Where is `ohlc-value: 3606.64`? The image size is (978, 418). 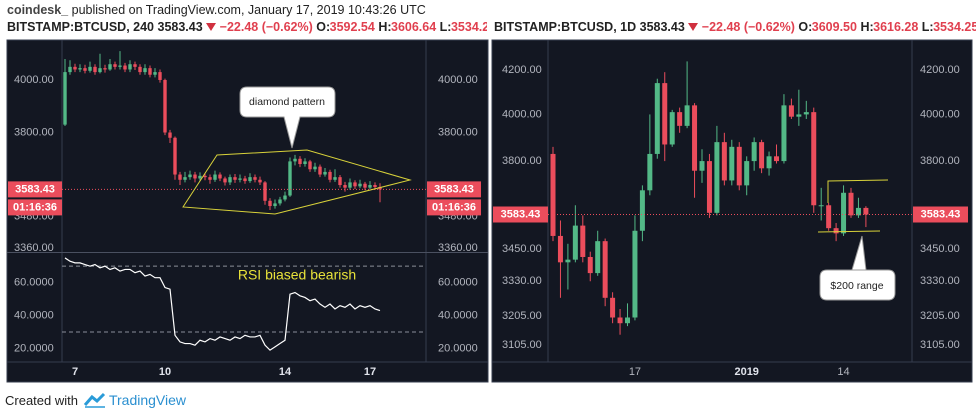 ohlc-value: 3606.64 is located at coordinates (414, 27).